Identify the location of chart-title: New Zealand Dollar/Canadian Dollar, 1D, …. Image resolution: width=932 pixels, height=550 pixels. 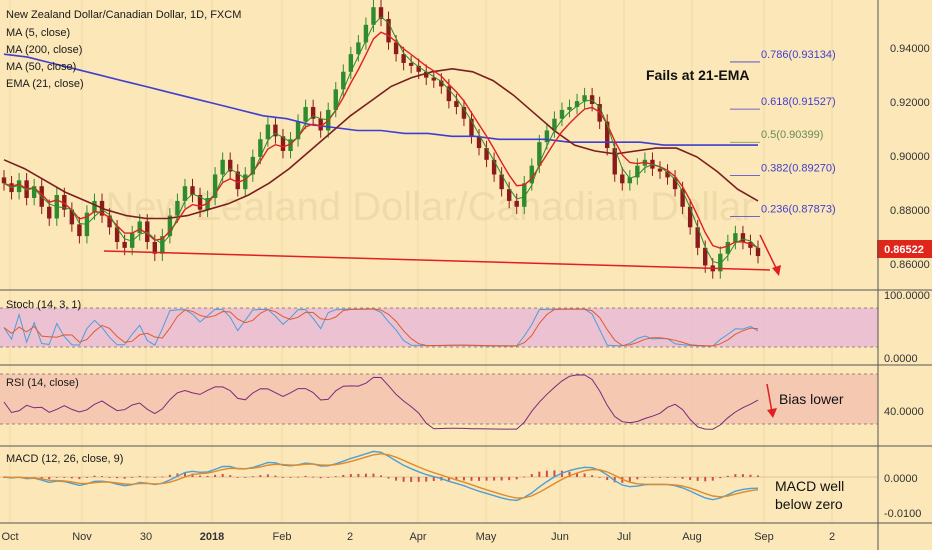
(123, 15).